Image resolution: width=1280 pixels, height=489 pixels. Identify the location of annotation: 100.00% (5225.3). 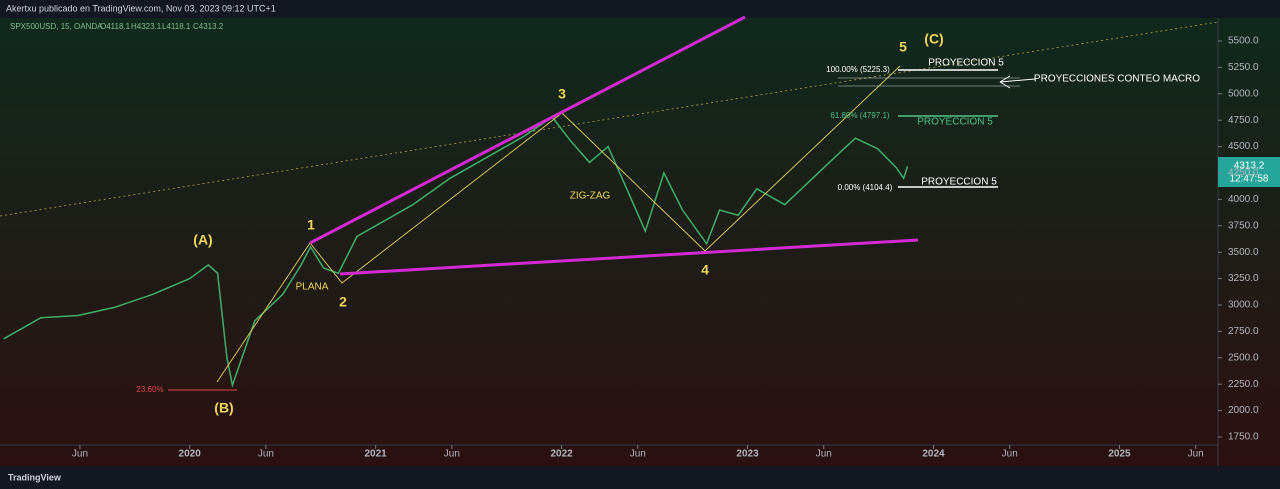
(858, 69).